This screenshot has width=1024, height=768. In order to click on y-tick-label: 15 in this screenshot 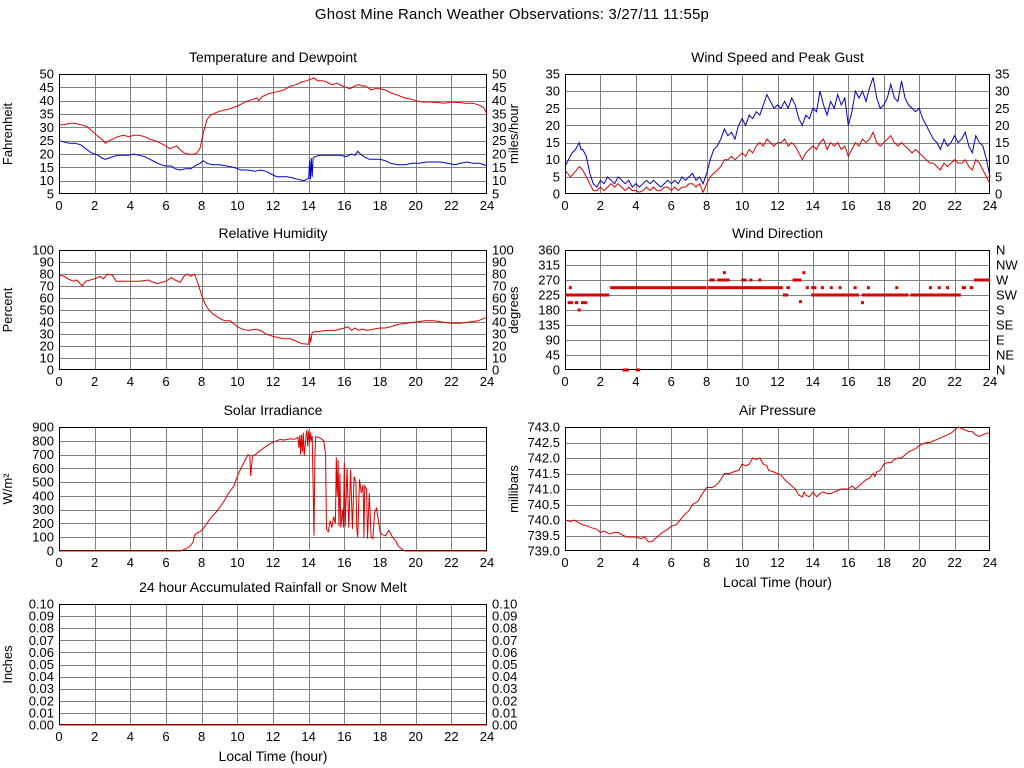, I will do `click(47, 167)`.